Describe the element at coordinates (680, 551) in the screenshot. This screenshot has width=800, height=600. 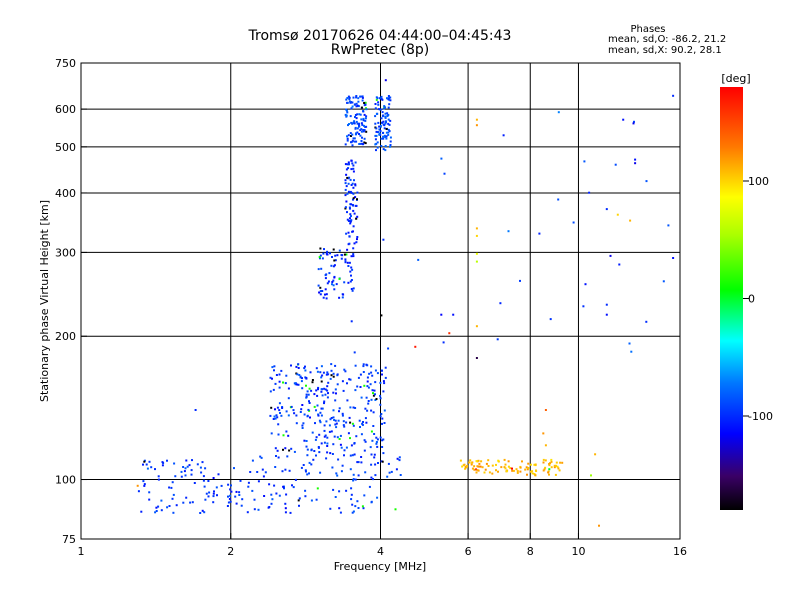
I see `x-tick-label: 16` at that location.